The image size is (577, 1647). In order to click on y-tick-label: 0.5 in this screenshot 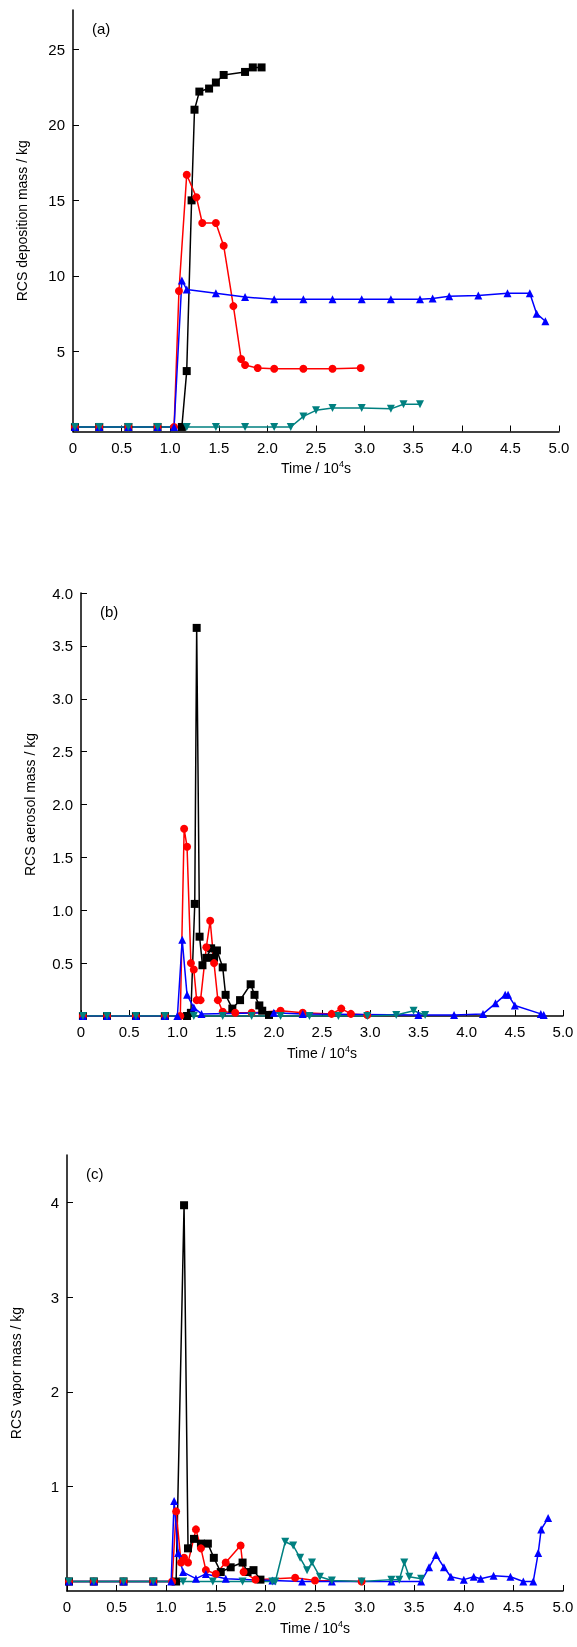, I will do `click(62, 963)`.